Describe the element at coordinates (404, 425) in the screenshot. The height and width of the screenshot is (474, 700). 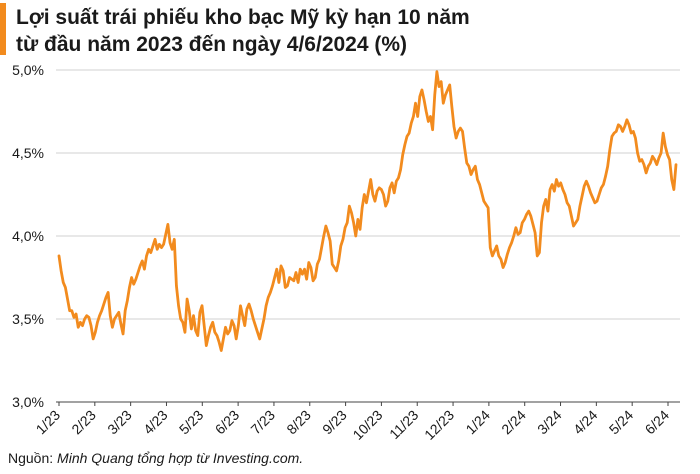
I see `x-tick-label: 11/23` at that location.